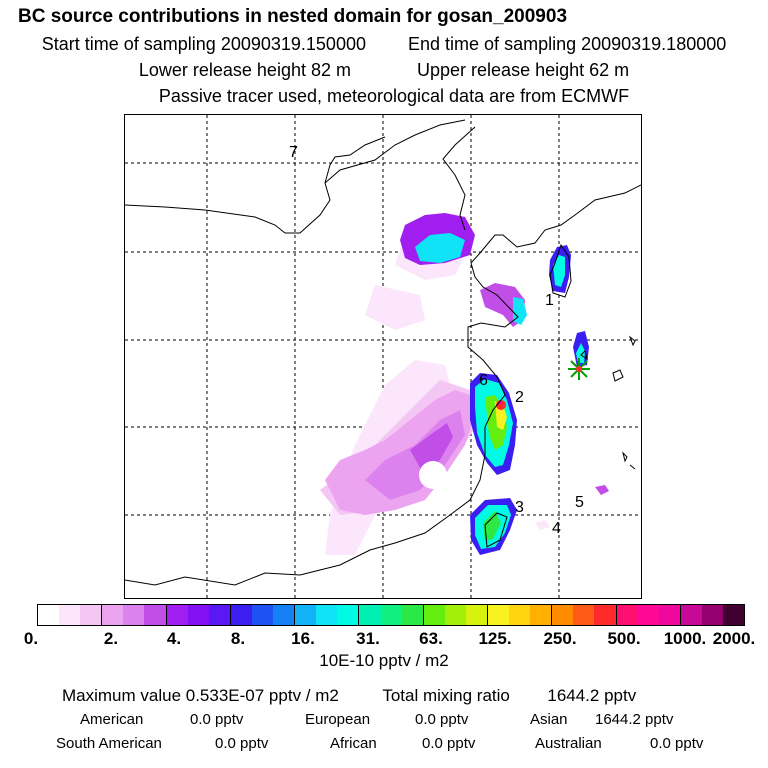  I want to click on upper-release-label: Upper release height 62 m, so click(523, 70).